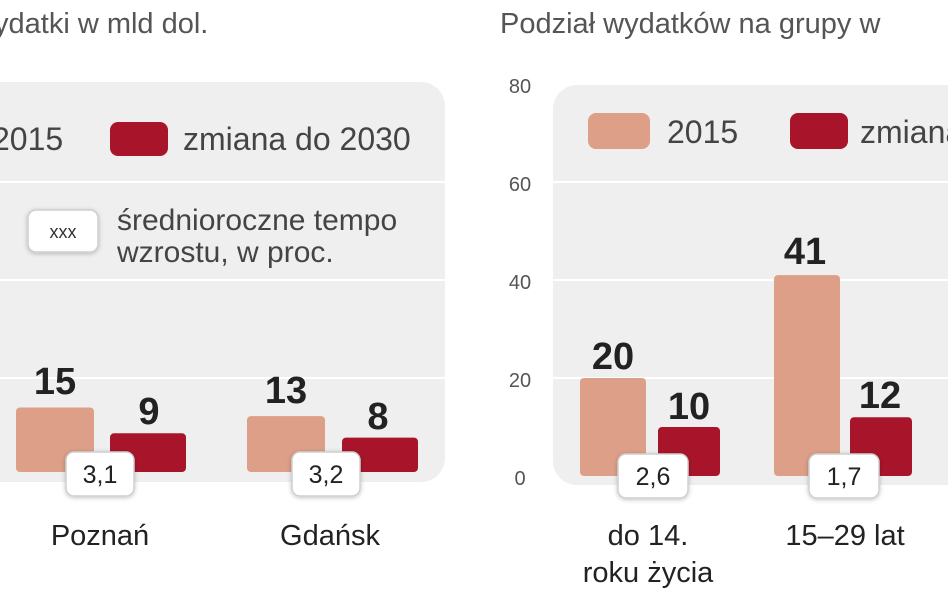 This screenshot has width=948, height=593. Describe the element at coordinates (286, 391) in the screenshot. I see `value-label-gdansk-2015: 13` at that location.